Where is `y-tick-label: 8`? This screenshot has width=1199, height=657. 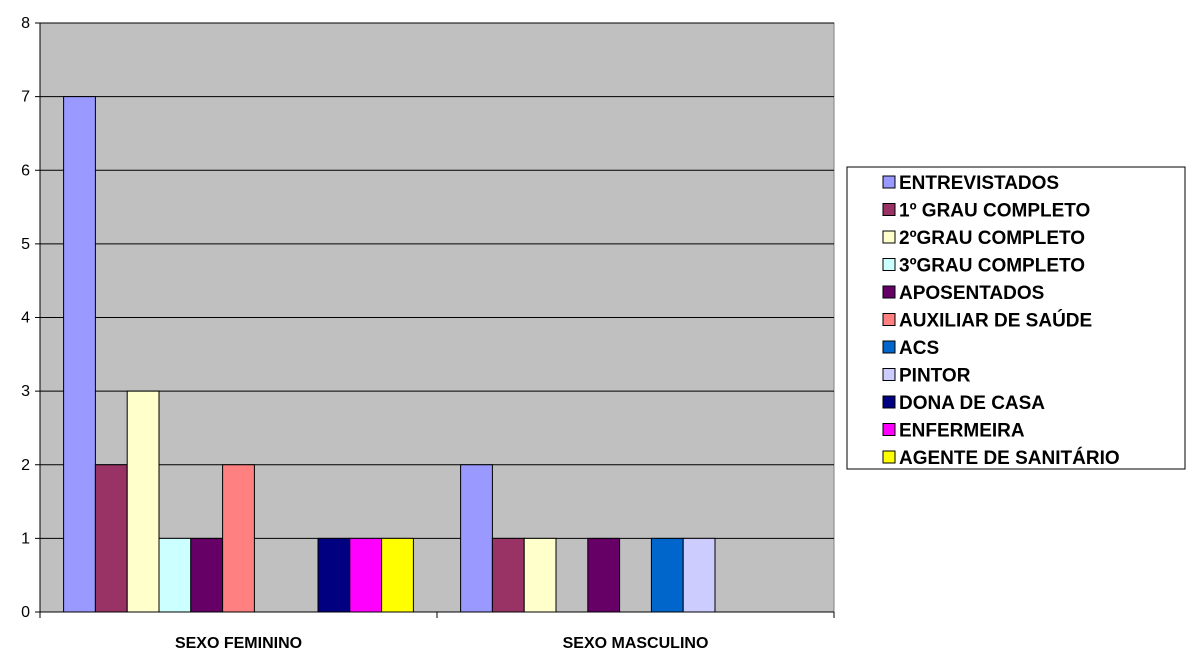 y-tick-label: 8 is located at coordinates (25, 23).